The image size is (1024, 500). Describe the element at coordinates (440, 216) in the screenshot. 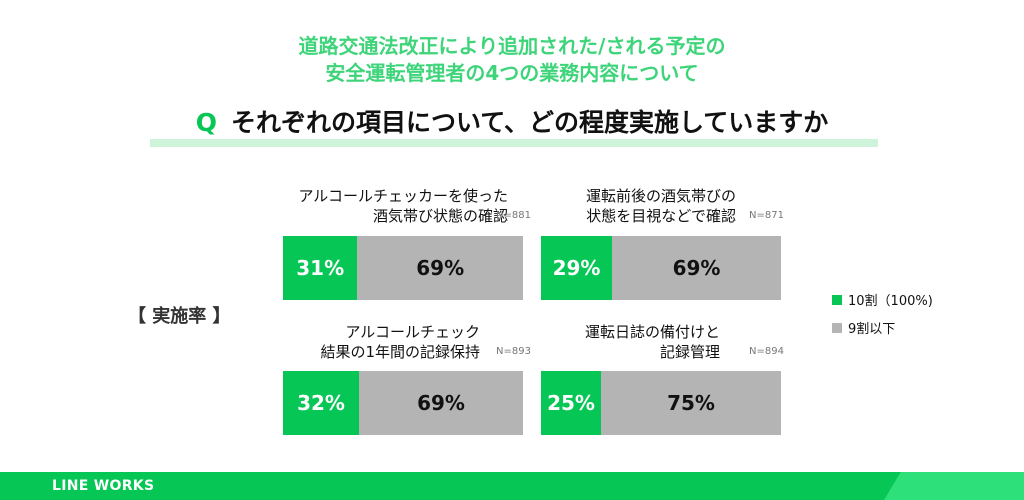

I see `panel-title-1-line-2: 酒気帯び状態の確認` at that location.